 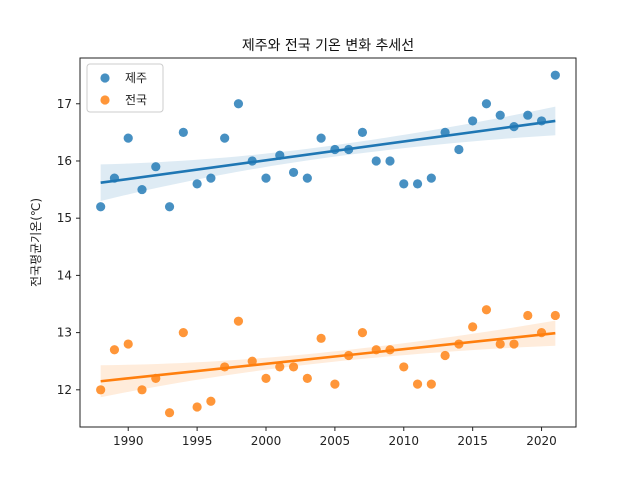 I want to click on x-tick-label: 1990, so click(x=128, y=441).